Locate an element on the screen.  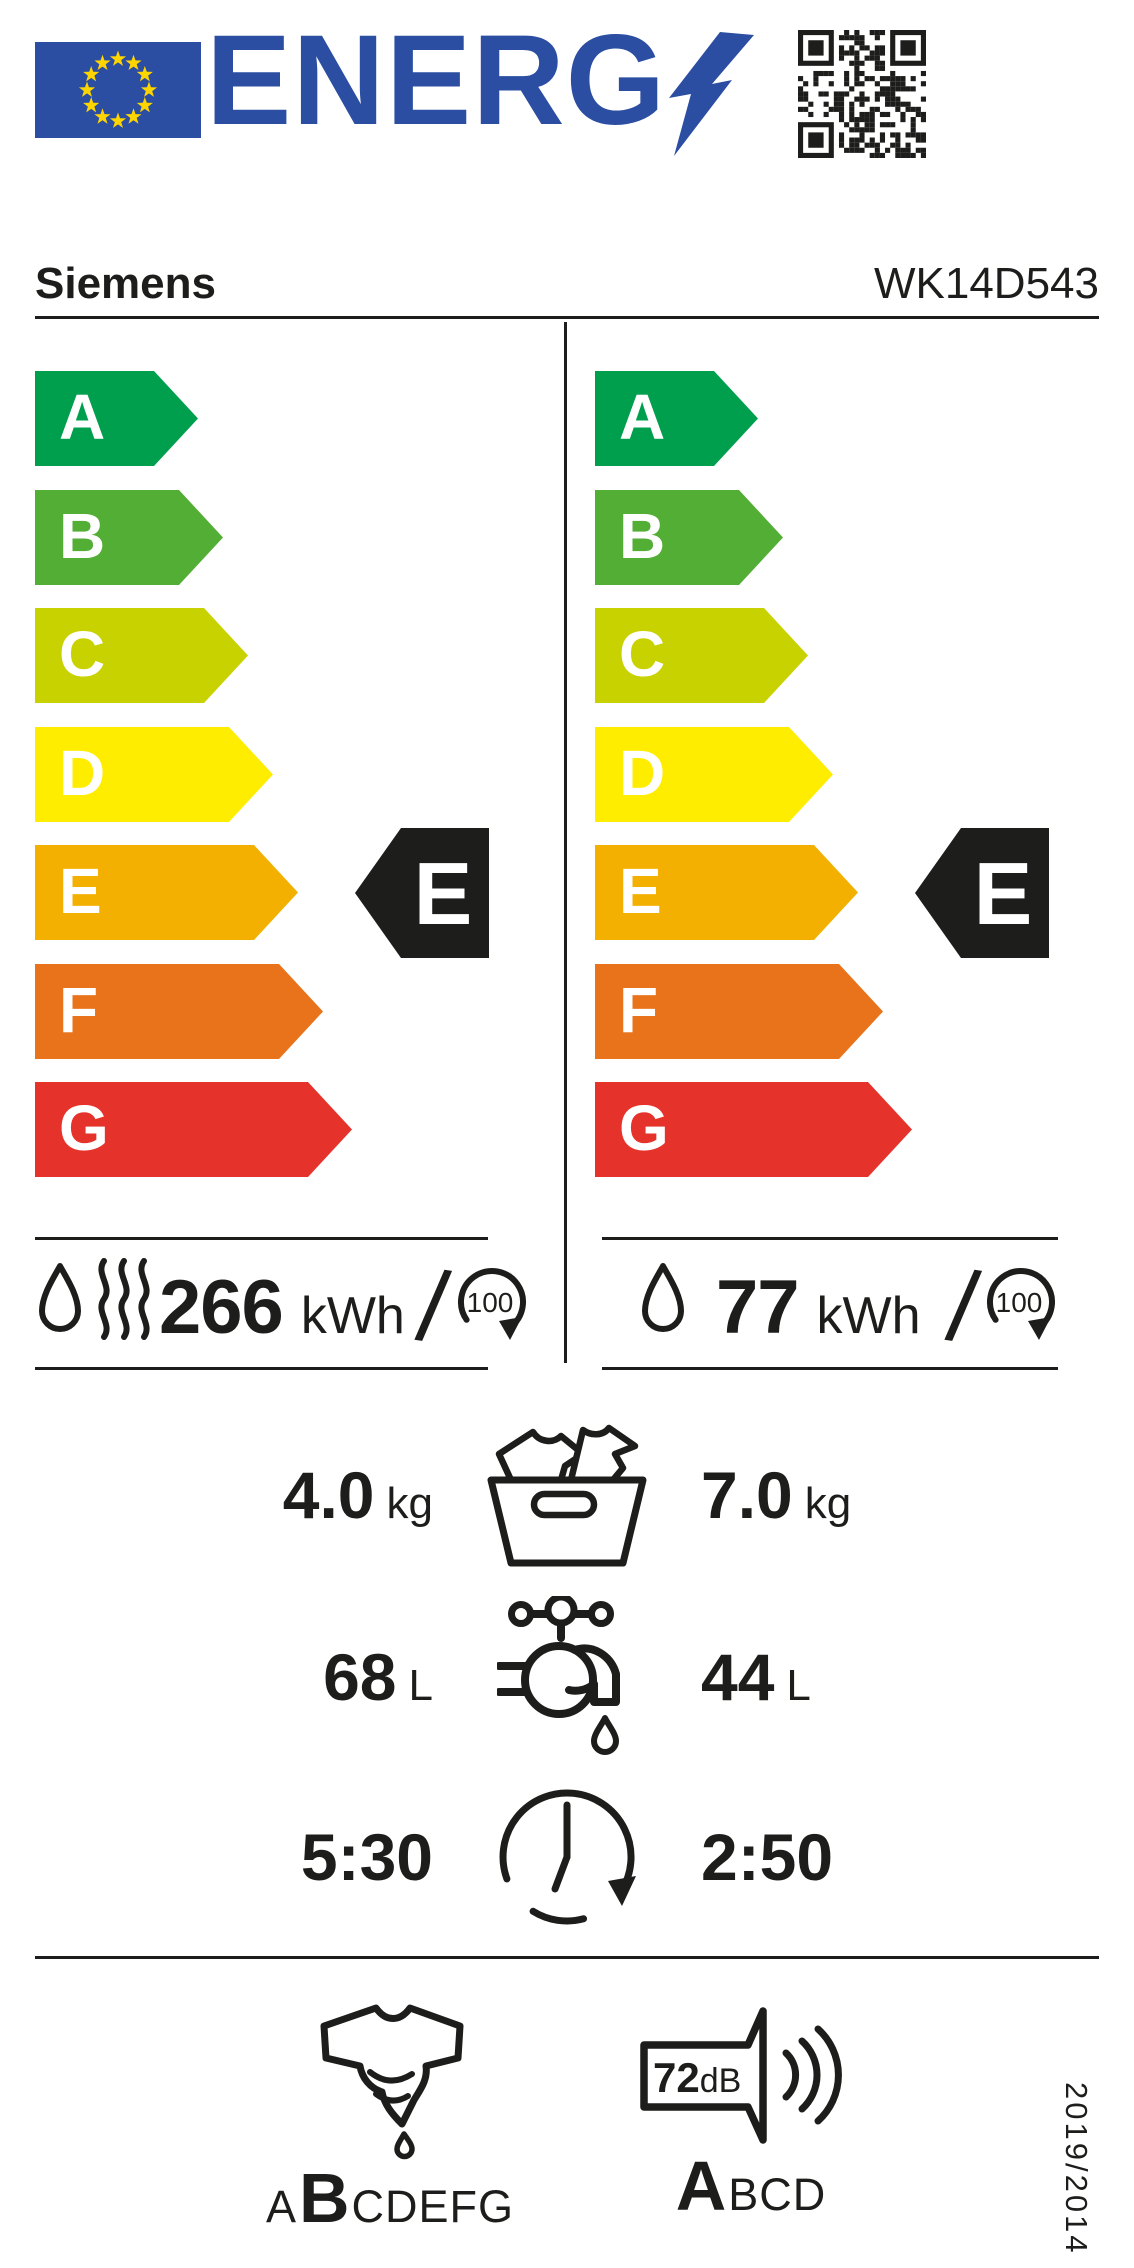
qr-code is located at coordinates (862, 94).